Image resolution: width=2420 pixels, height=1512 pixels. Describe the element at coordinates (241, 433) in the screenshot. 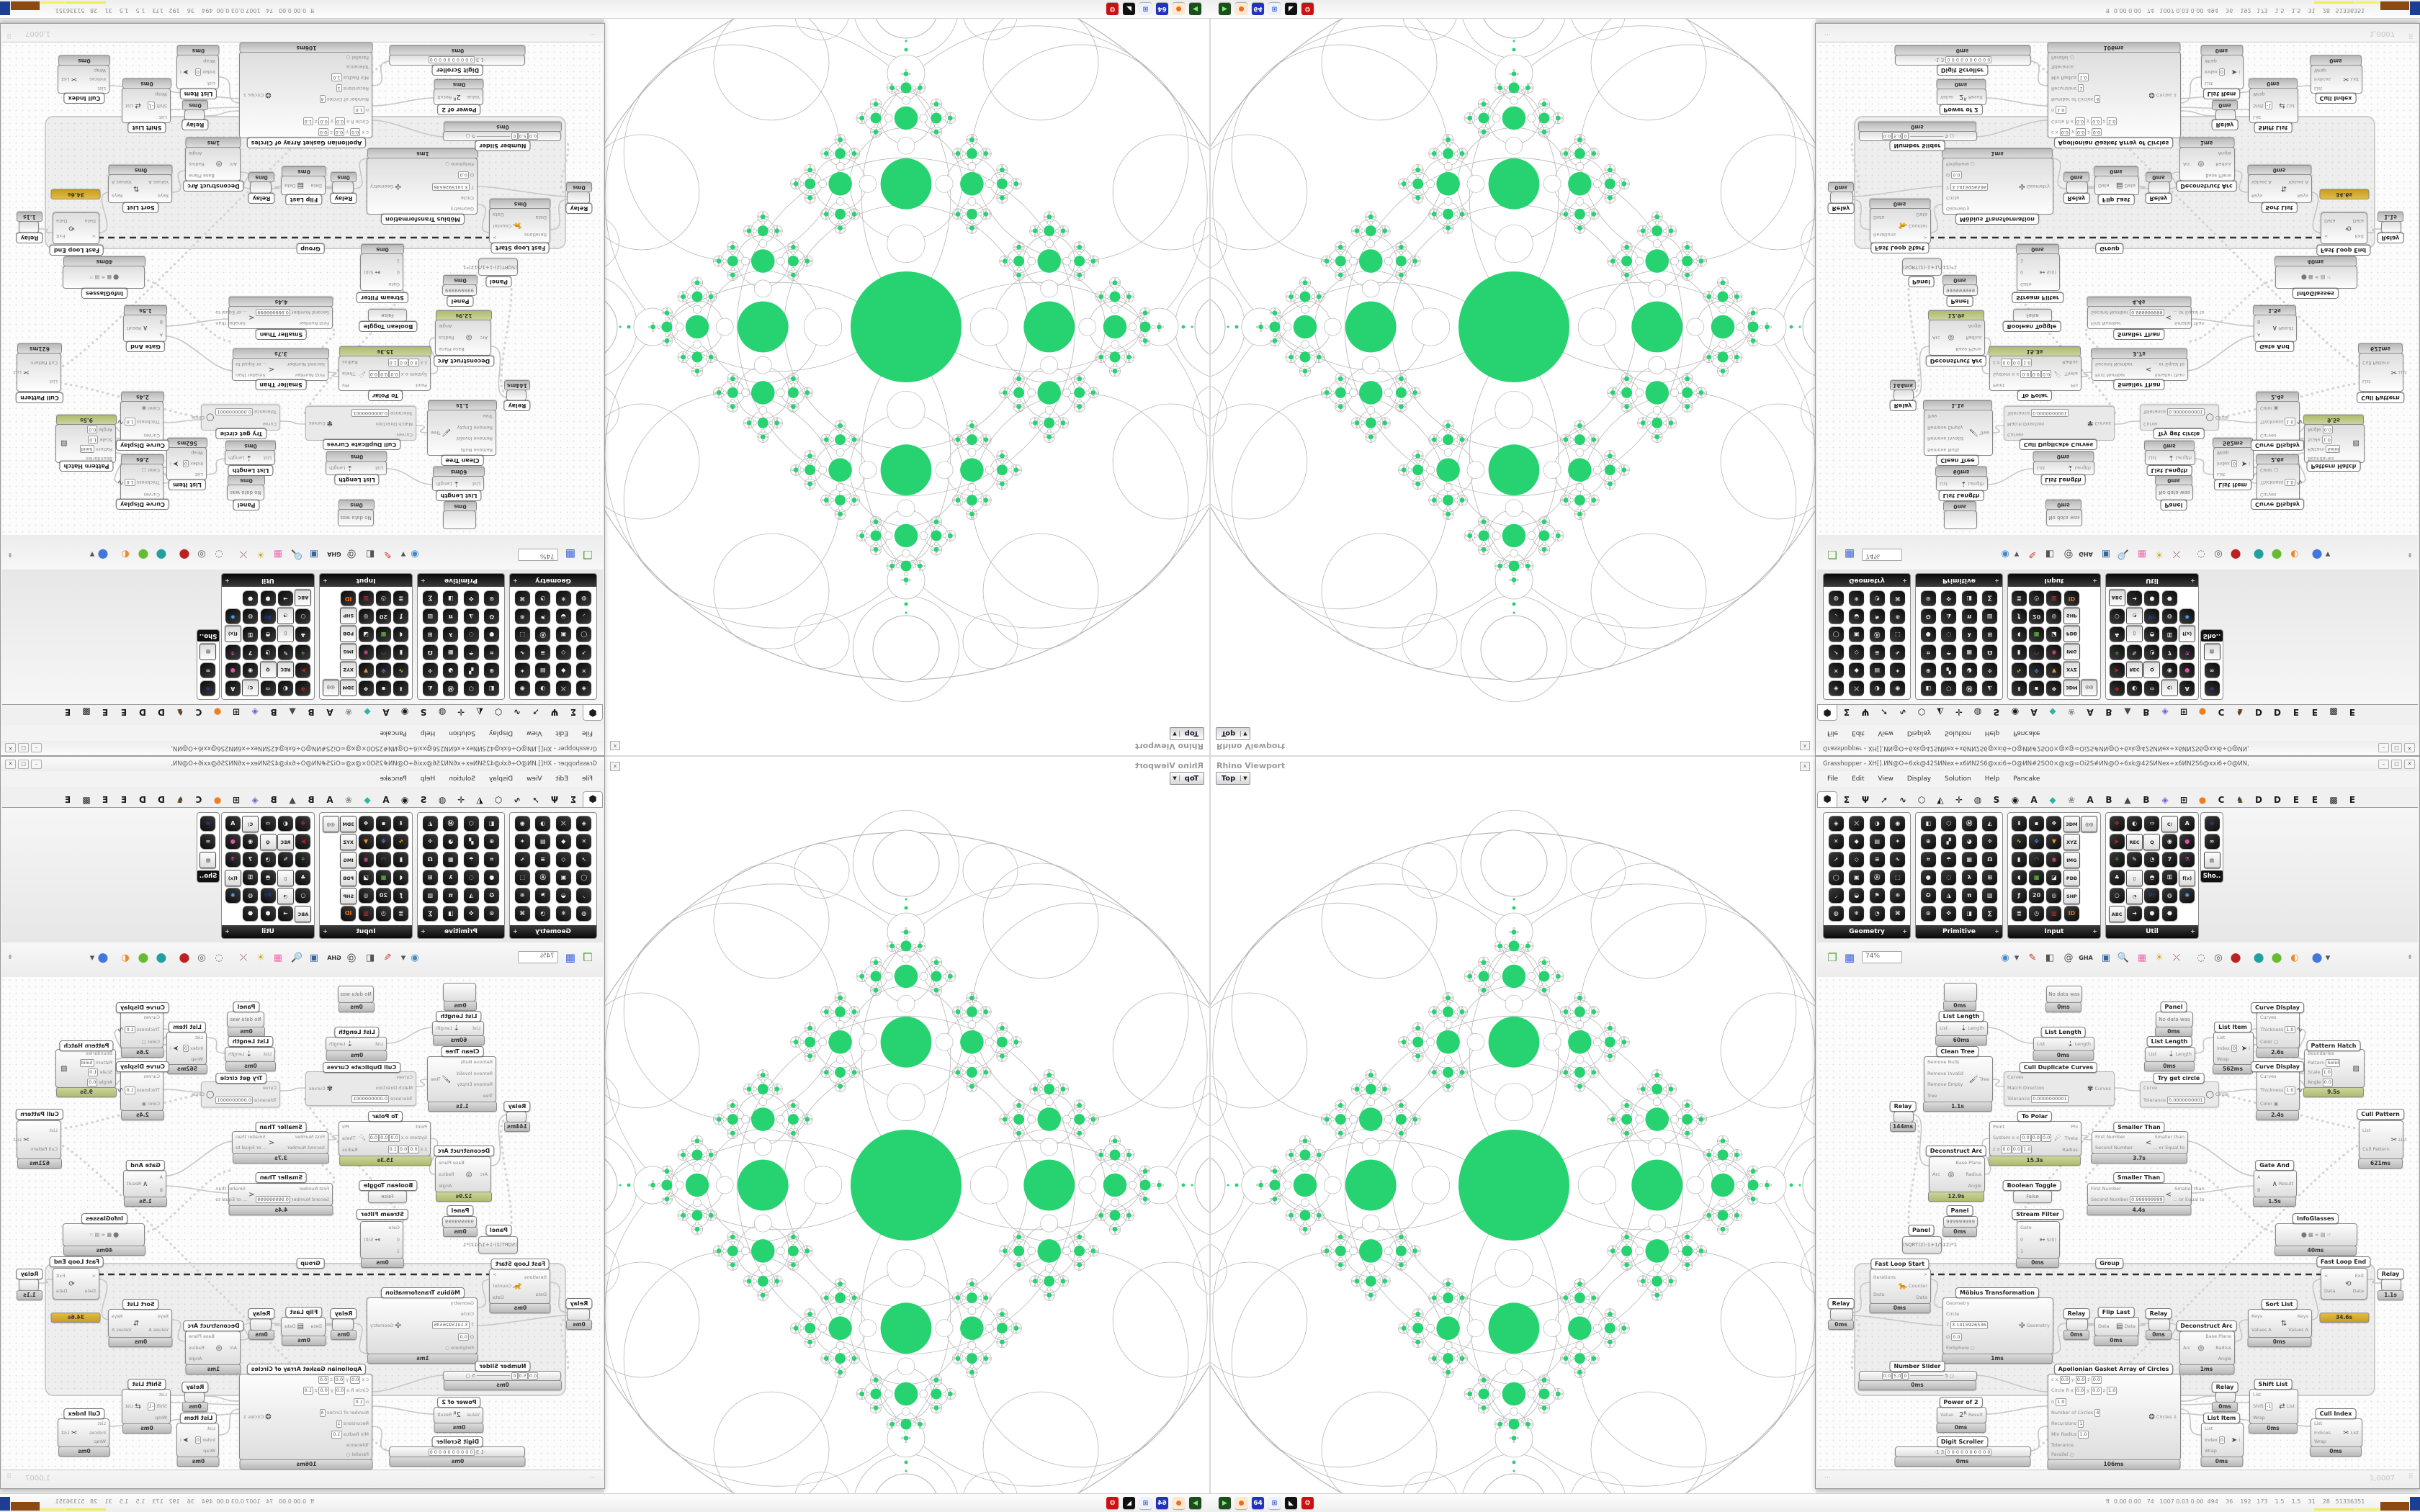

I see `component-label: Try get circle` at that location.